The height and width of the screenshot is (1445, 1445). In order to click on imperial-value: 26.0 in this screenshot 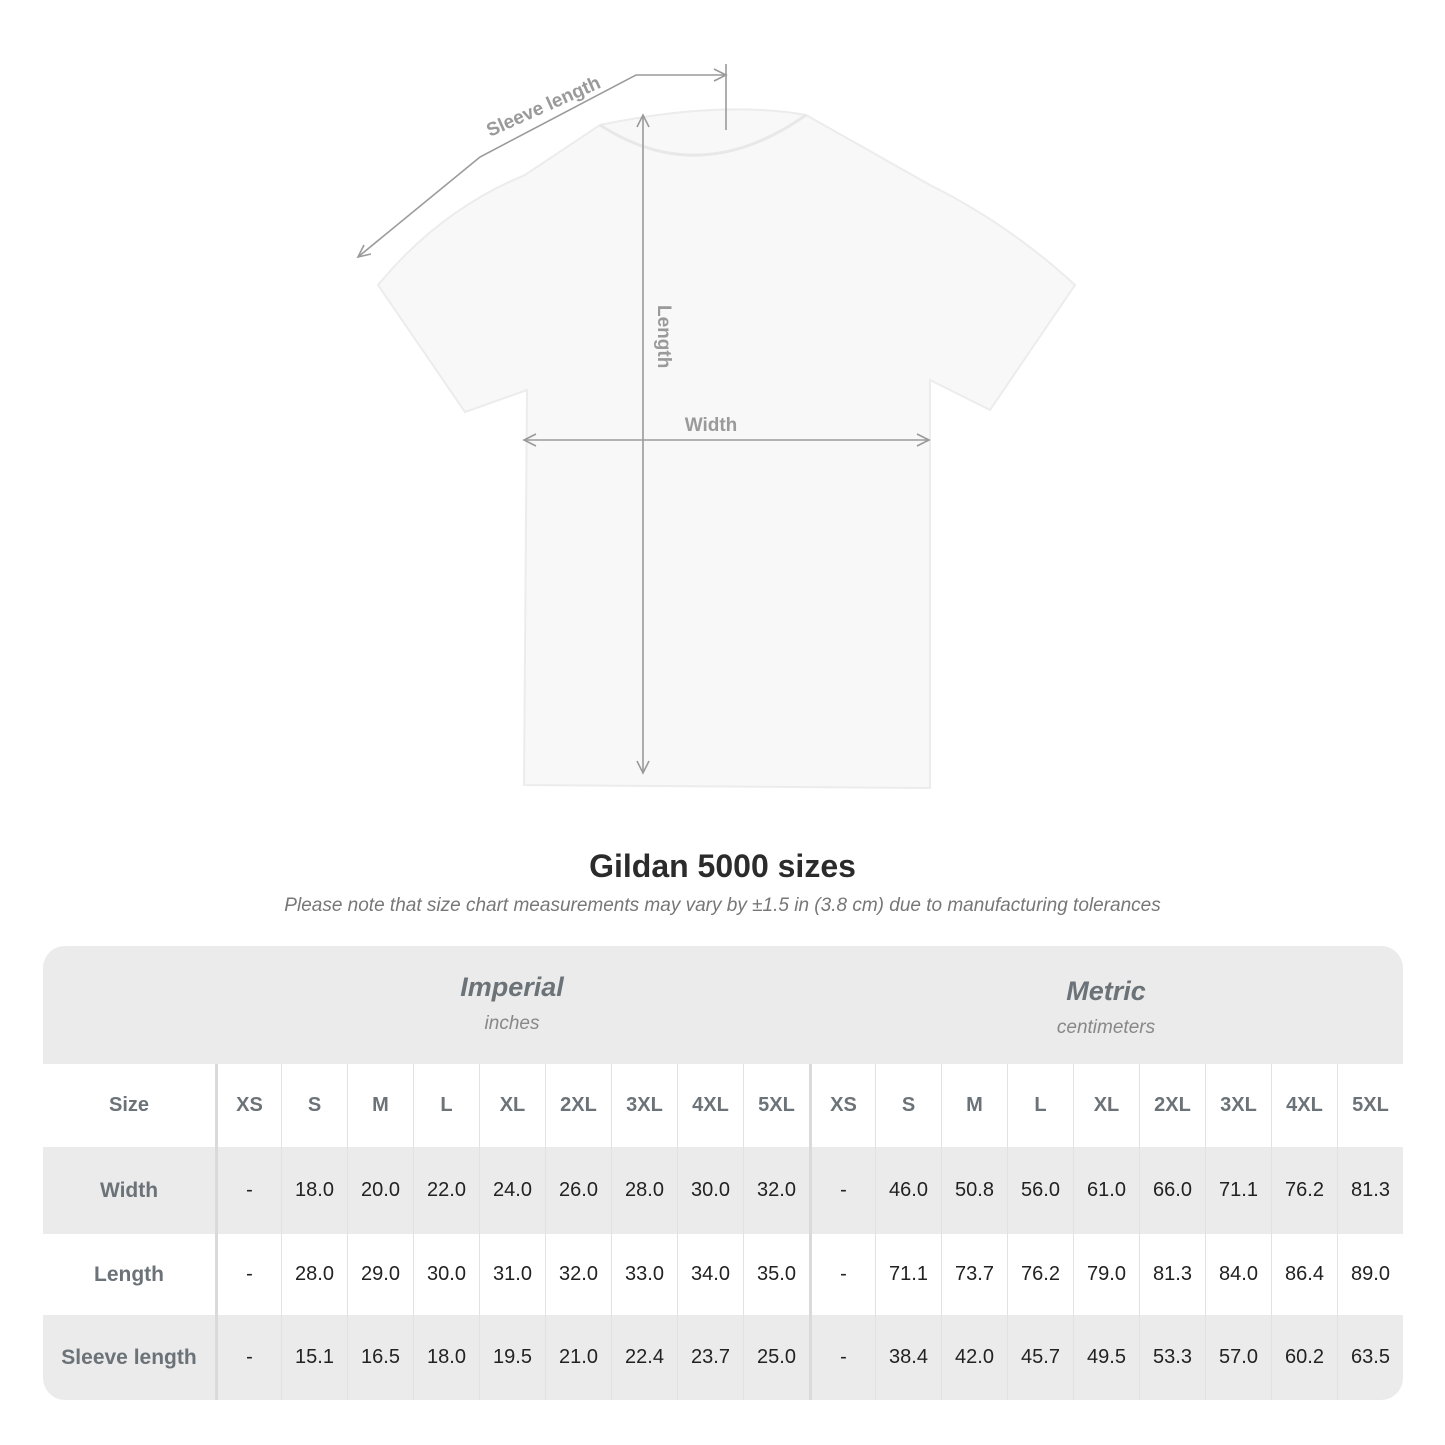, I will do `click(578, 1190)`.